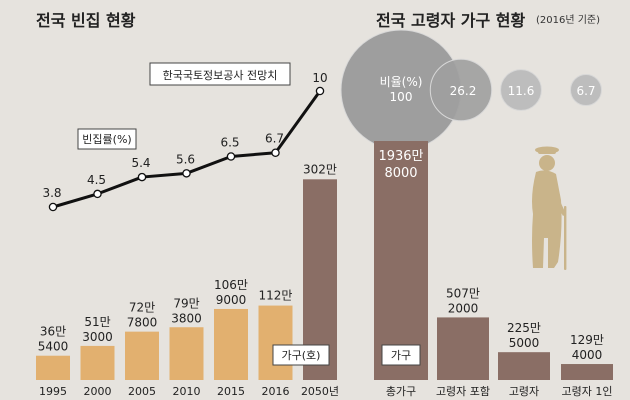 This screenshot has width=630, height=400. What do you see at coordinates (549, 208) in the screenshot?
I see `elderly-person-icon` at bounding box center [549, 208].